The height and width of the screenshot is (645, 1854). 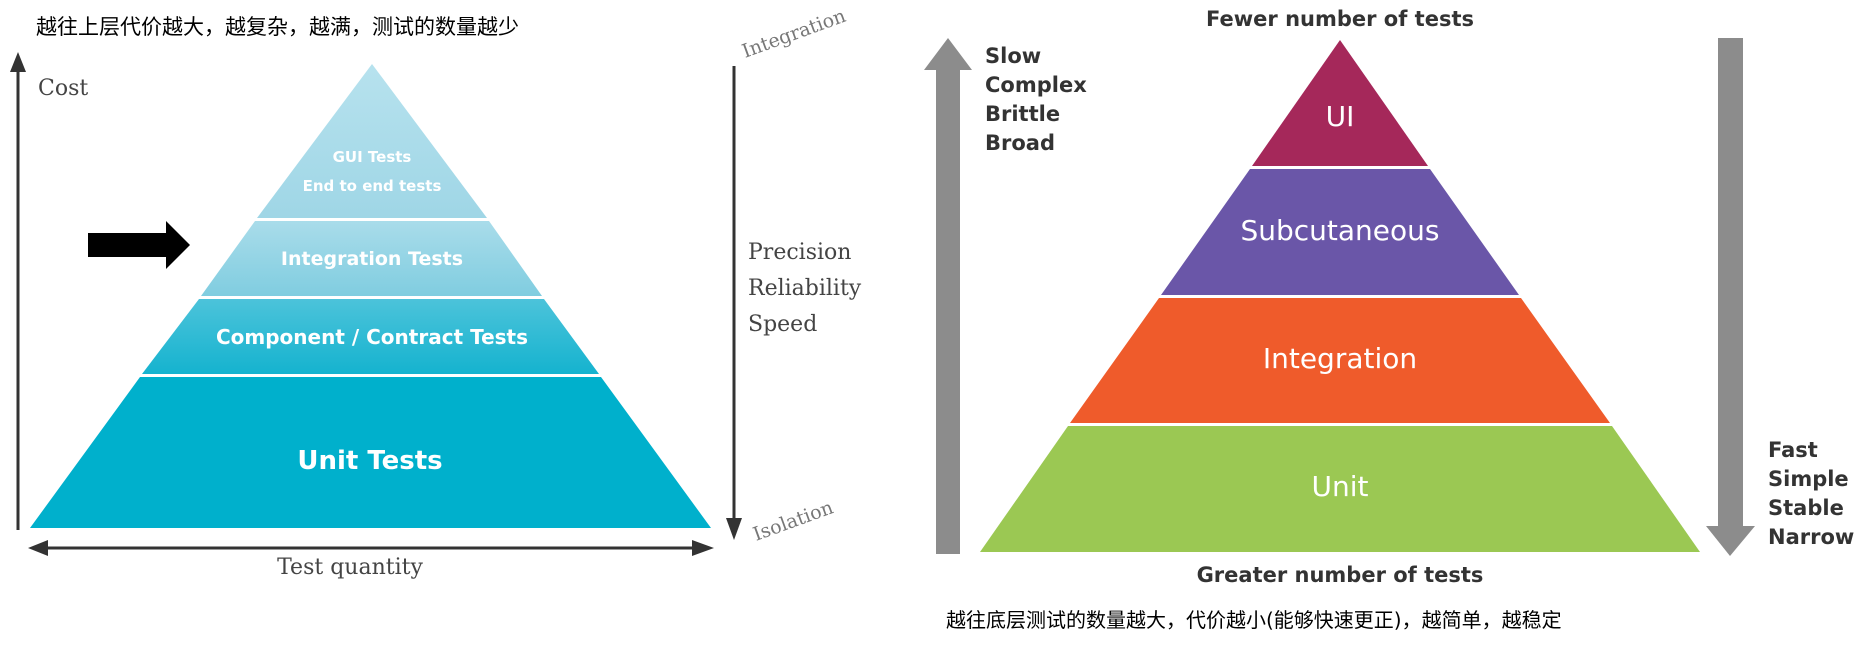 What do you see at coordinates (799, 252) in the screenshot?
I see `quality-precision-label: Precision` at bounding box center [799, 252].